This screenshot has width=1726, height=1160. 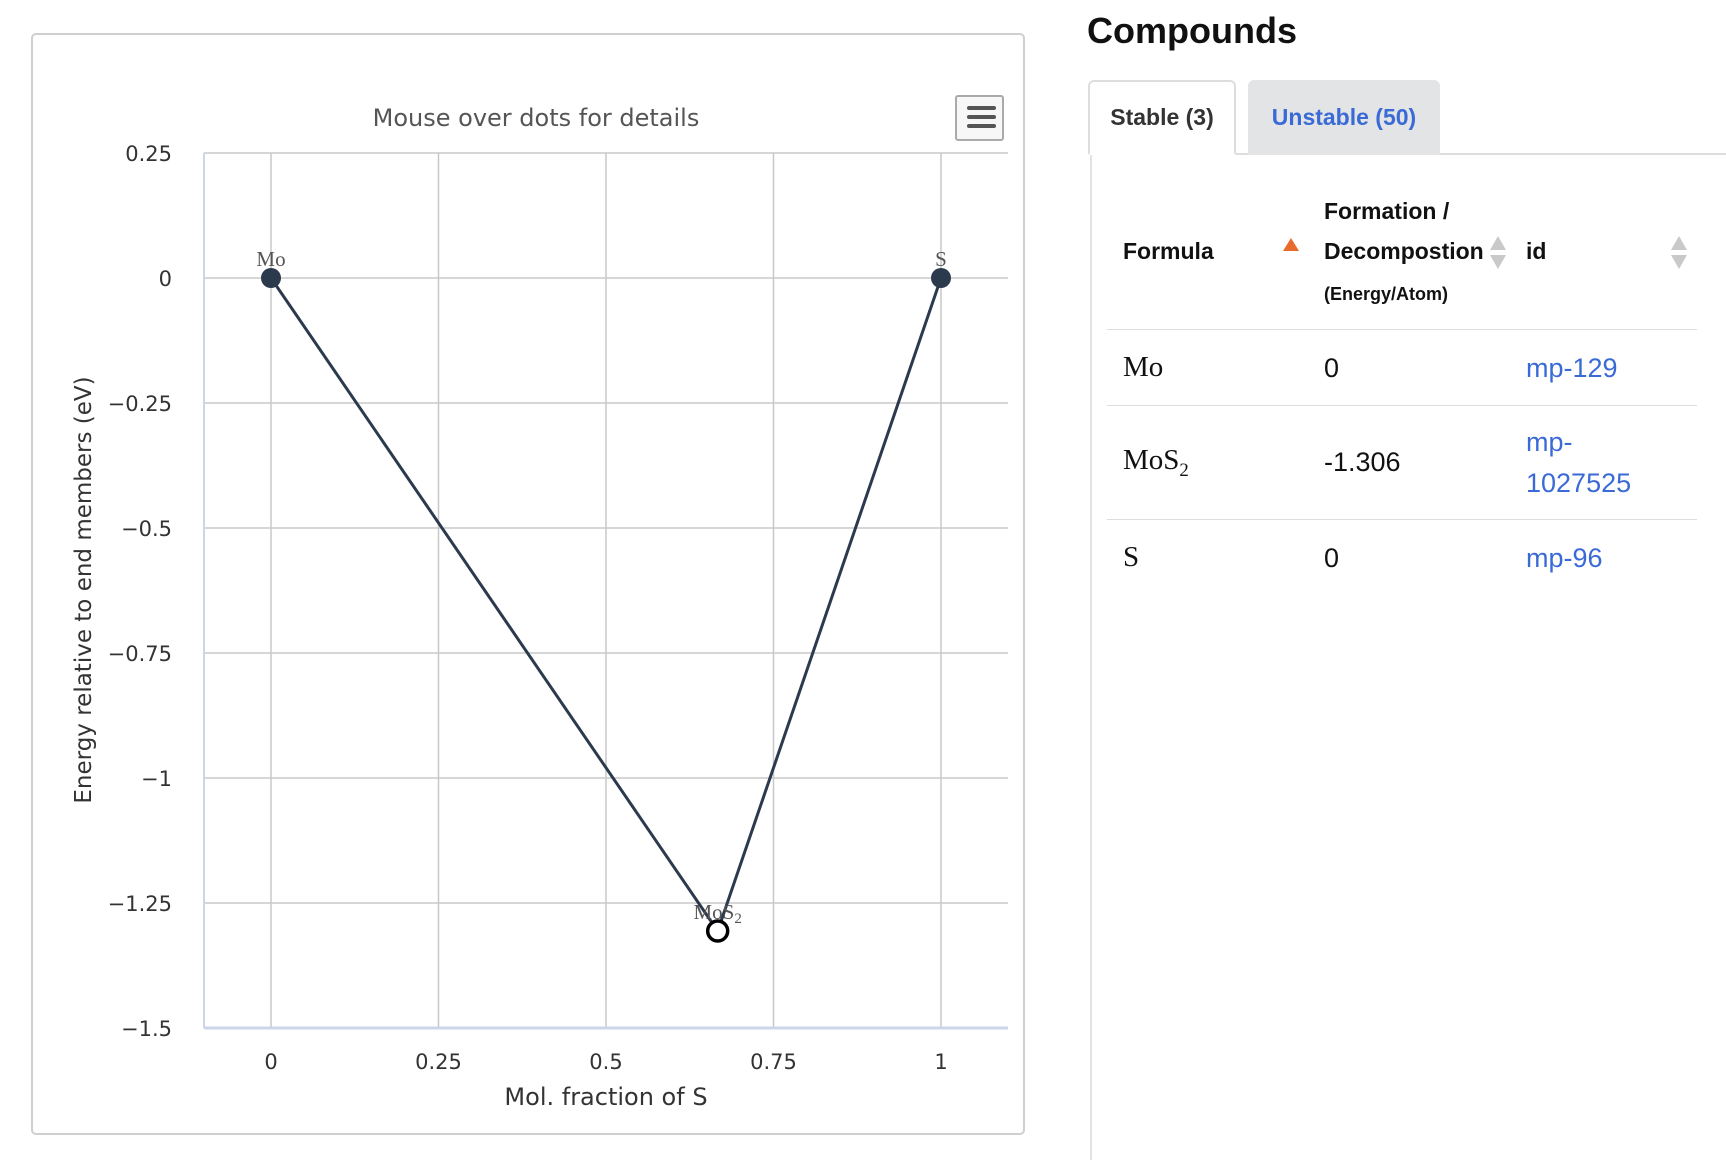 I want to click on y-tick-label: −0.75, so click(x=140, y=654).